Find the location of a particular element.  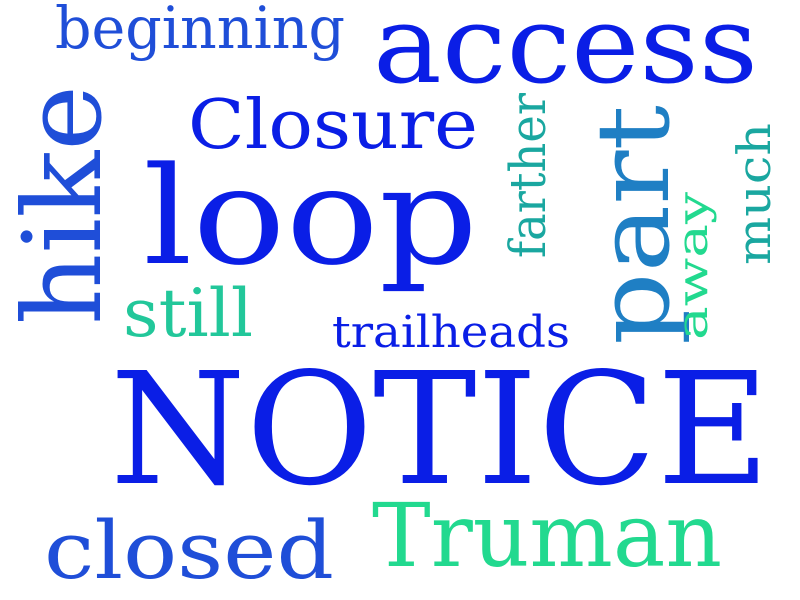

word-trailheads: trailheads is located at coordinates (451, 332).